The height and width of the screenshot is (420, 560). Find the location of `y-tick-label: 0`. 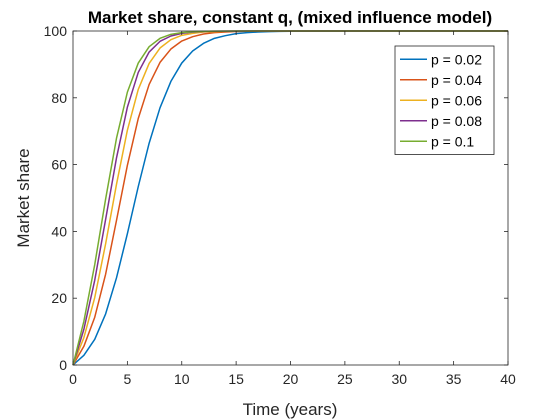

y-tick-label: 0 is located at coordinates (63, 365).